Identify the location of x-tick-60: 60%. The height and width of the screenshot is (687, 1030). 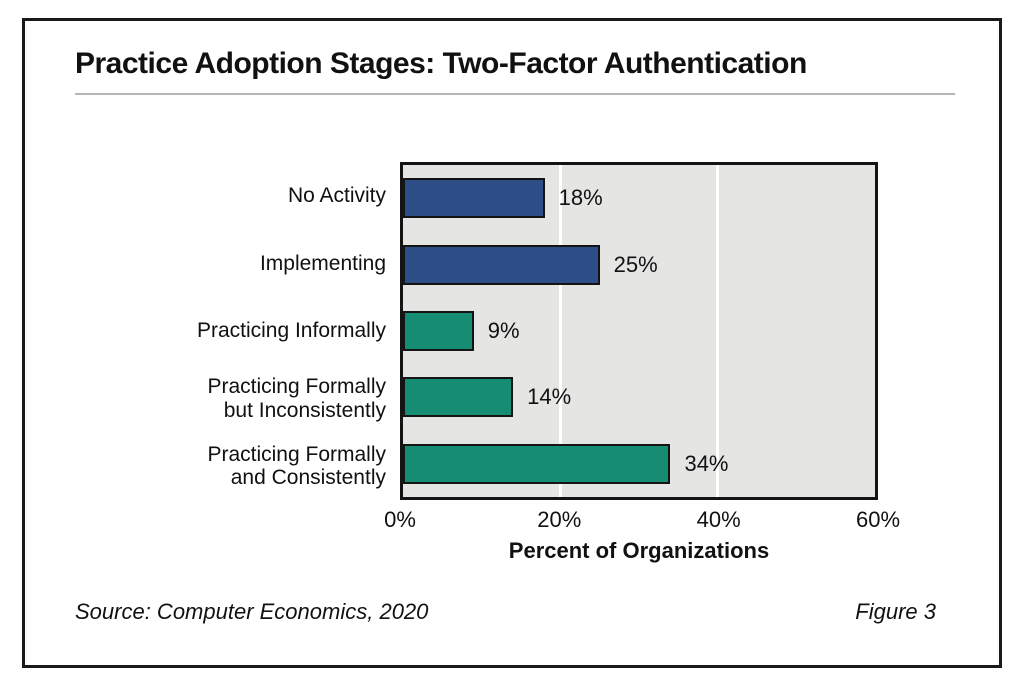
(878, 519).